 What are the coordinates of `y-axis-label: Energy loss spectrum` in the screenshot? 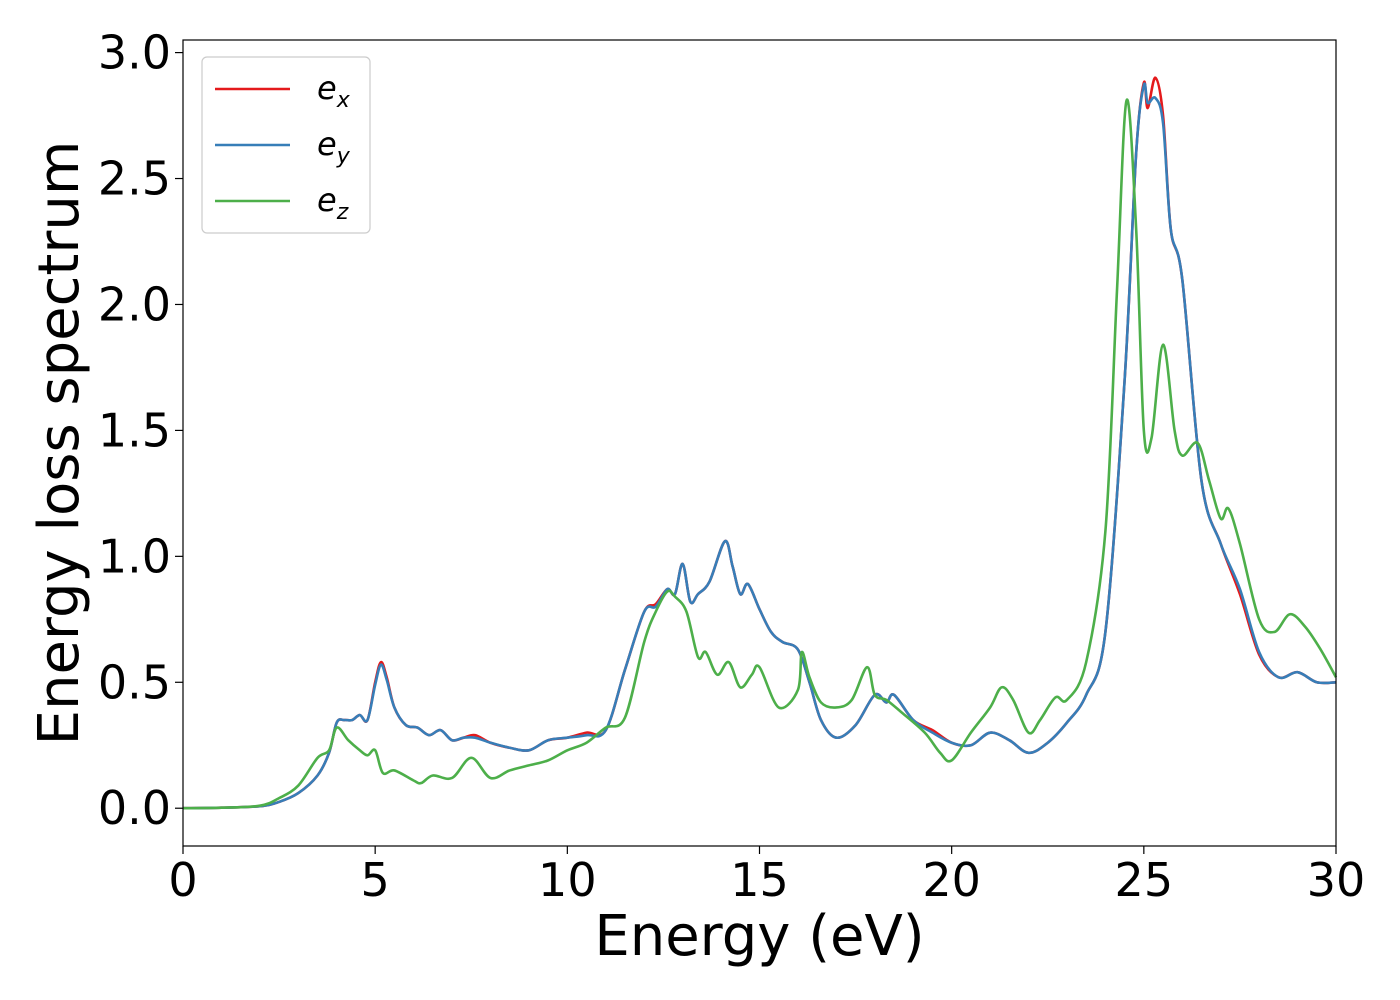 It's located at (59, 443).